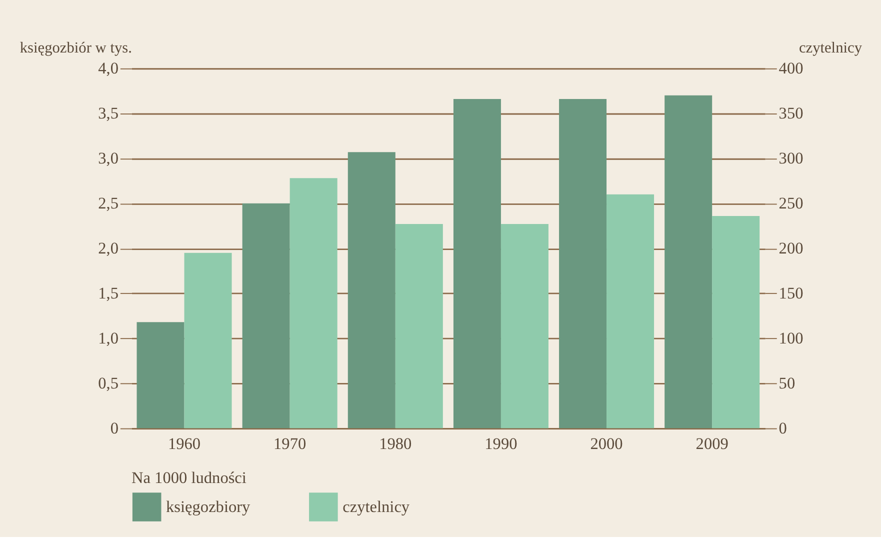 This screenshot has width=881, height=550. What do you see at coordinates (787, 383) in the screenshot?
I see `y2-tick-label: 50` at bounding box center [787, 383].